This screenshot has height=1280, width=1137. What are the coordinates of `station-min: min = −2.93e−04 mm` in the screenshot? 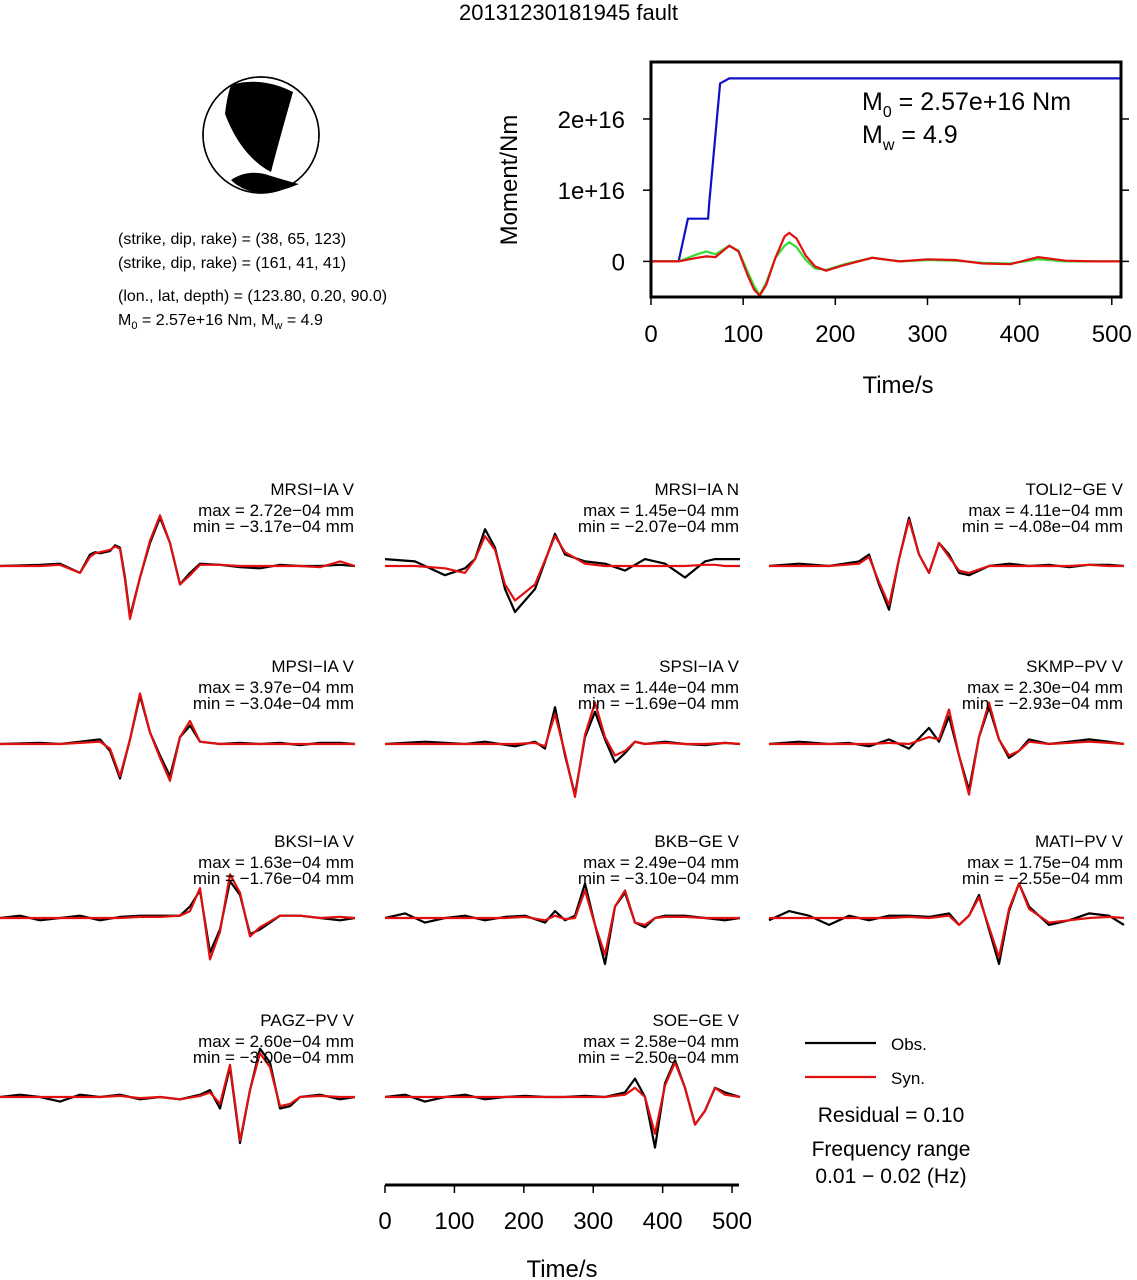 It's located at (1042, 703).